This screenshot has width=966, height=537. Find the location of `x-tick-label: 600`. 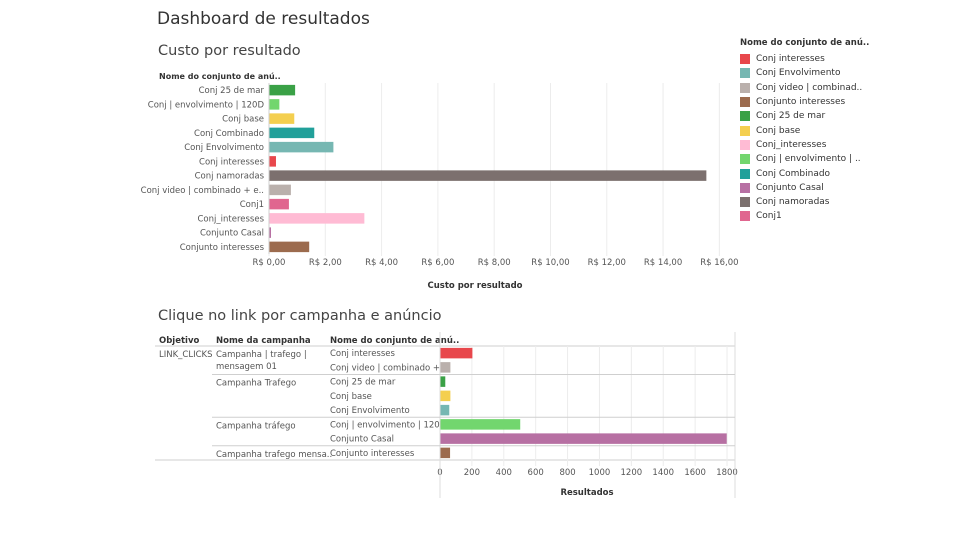

x-tick-label: 600 is located at coordinates (536, 473).